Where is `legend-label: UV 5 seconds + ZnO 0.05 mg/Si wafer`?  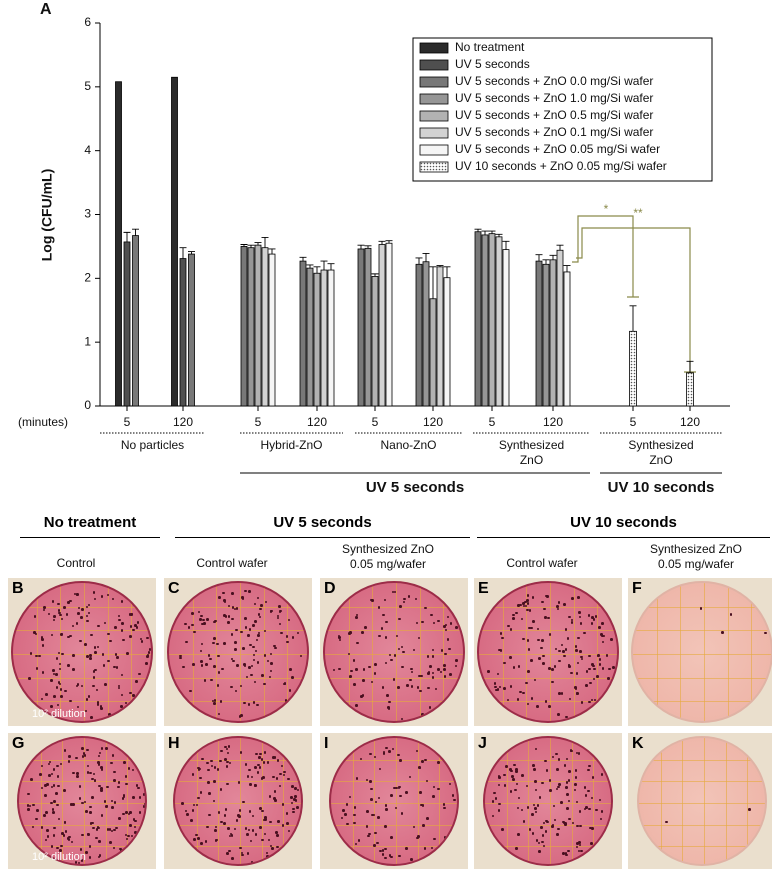 legend-label: UV 5 seconds + ZnO 0.05 mg/Si wafer is located at coordinates (557, 149).